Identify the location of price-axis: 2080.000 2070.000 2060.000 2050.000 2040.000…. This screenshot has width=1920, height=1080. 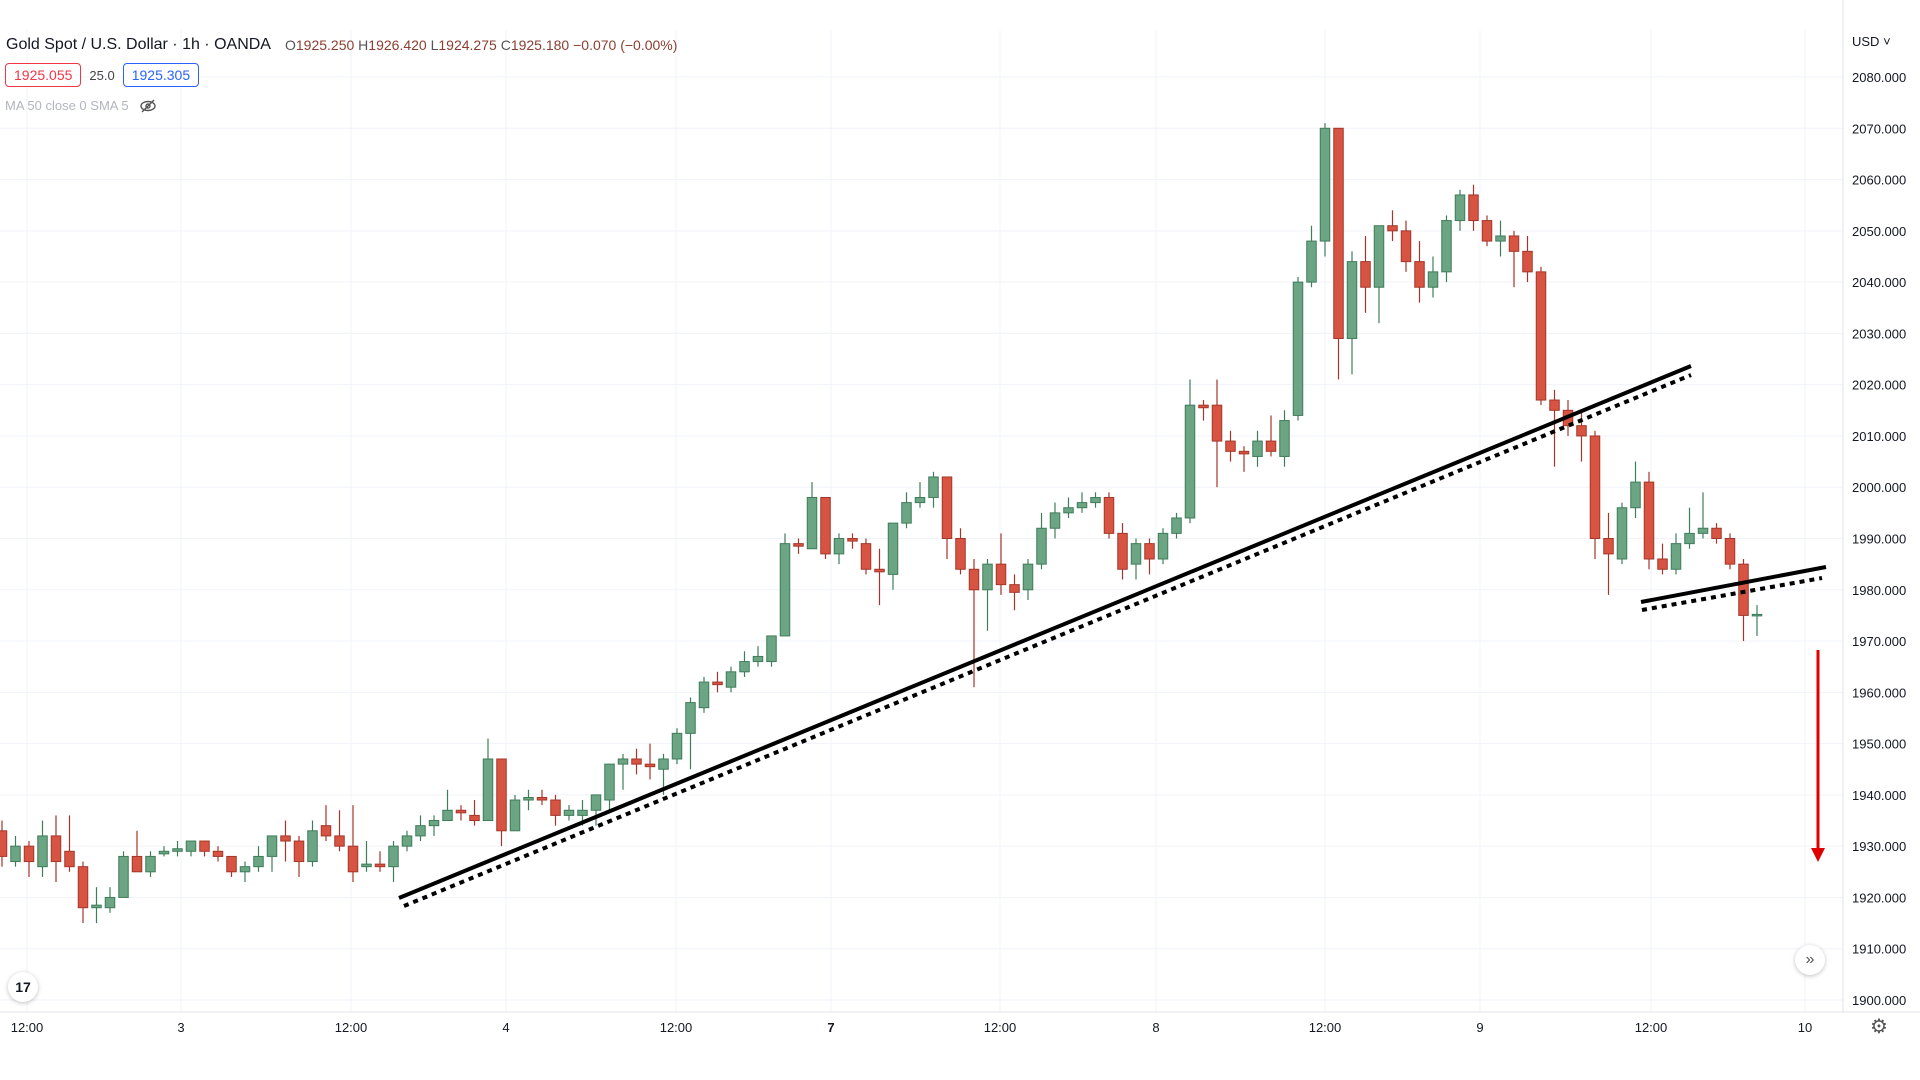
(1879, 539).